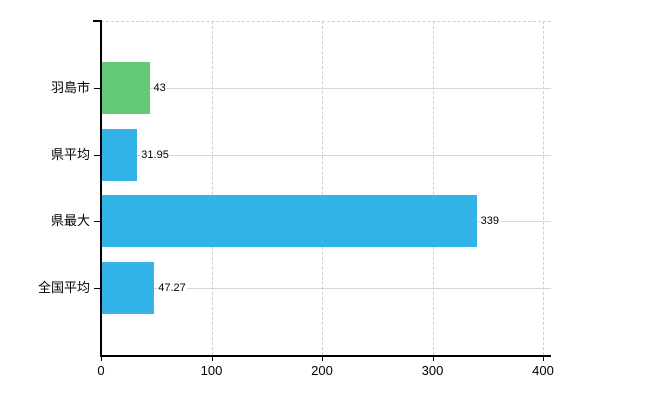 The height and width of the screenshot is (400, 650). What do you see at coordinates (159, 87) in the screenshot?
I see `bar-value-label: 43` at bounding box center [159, 87].